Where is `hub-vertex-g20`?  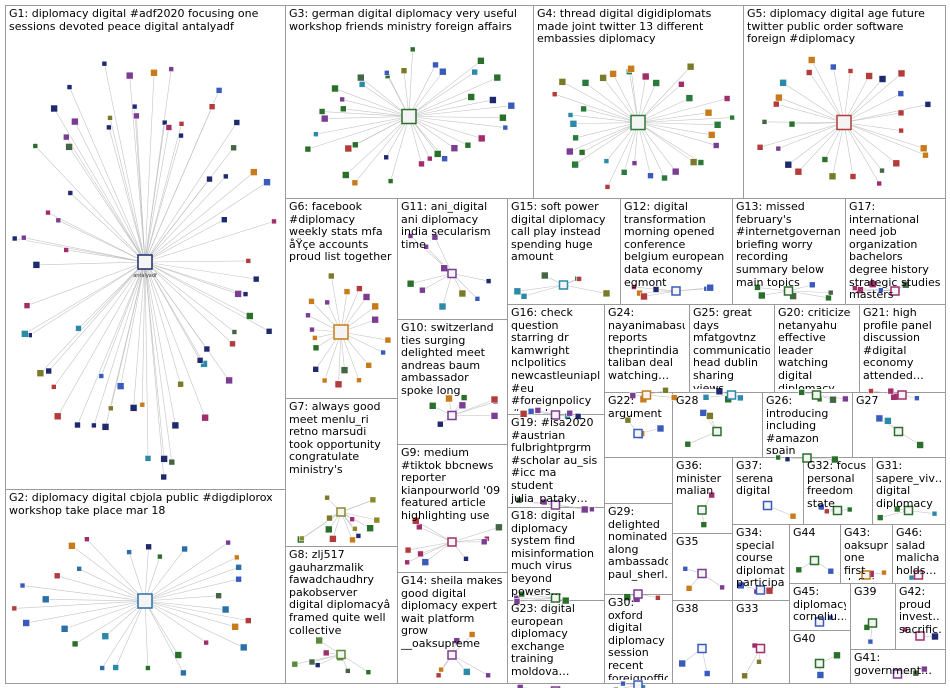 hub-vertex-g20 is located at coordinates (816, 395).